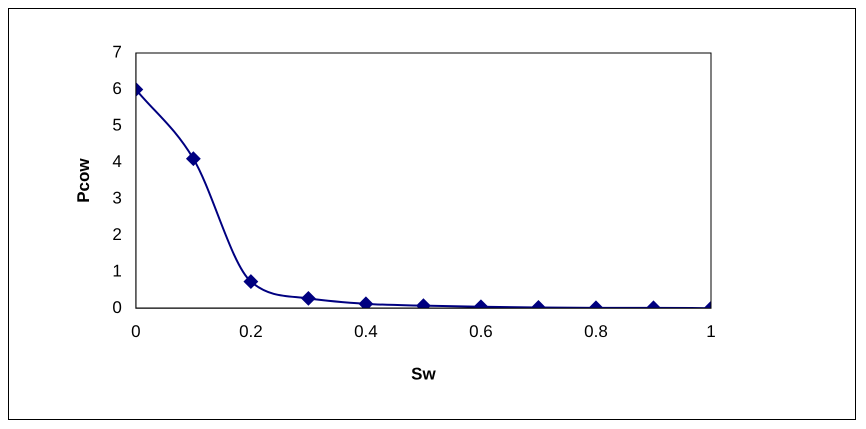 The width and height of the screenshot is (866, 429). I want to click on x-tick-label: 0.2, so click(251, 332).